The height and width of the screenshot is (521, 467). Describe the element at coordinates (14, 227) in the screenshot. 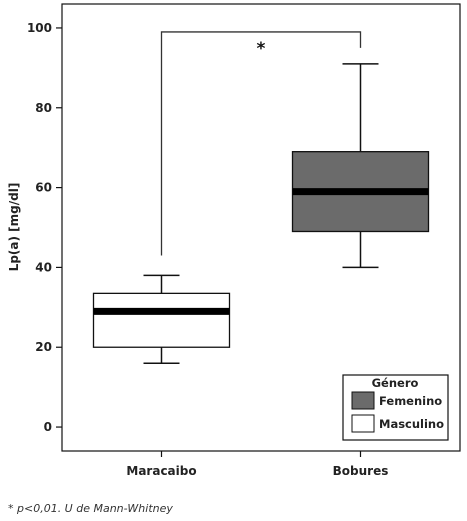

I see `y-axis-title: Lp(a) [mg/dl]` at that location.